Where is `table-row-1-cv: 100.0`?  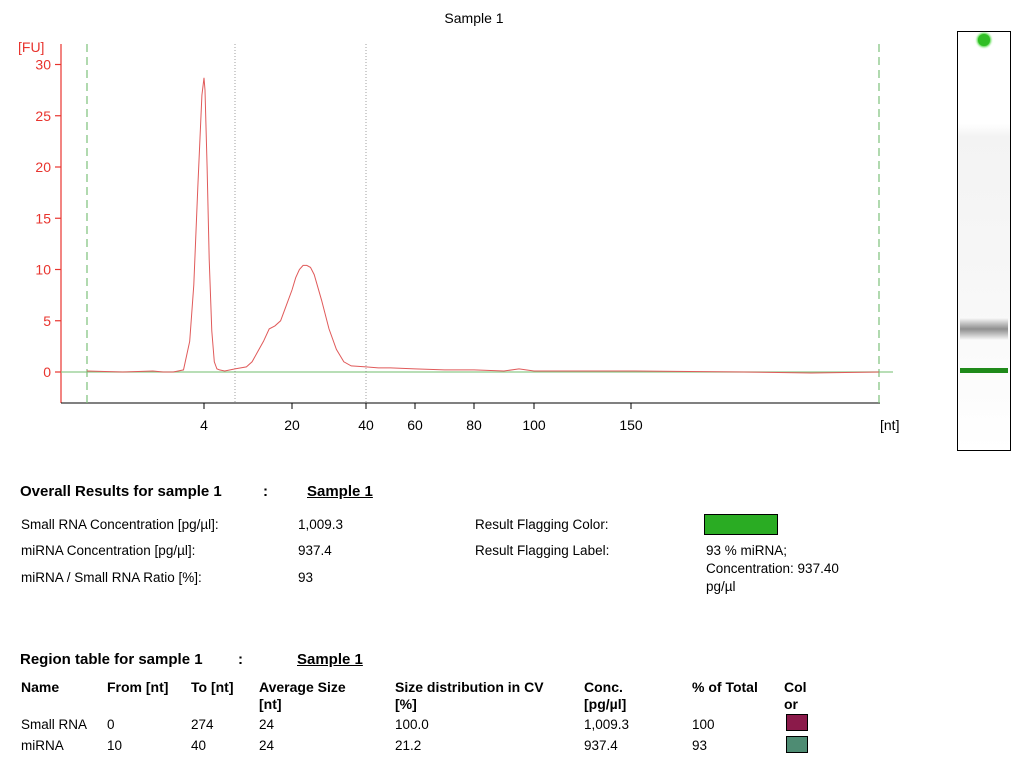 table-row-1-cv: 100.0 is located at coordinates (412, 724).